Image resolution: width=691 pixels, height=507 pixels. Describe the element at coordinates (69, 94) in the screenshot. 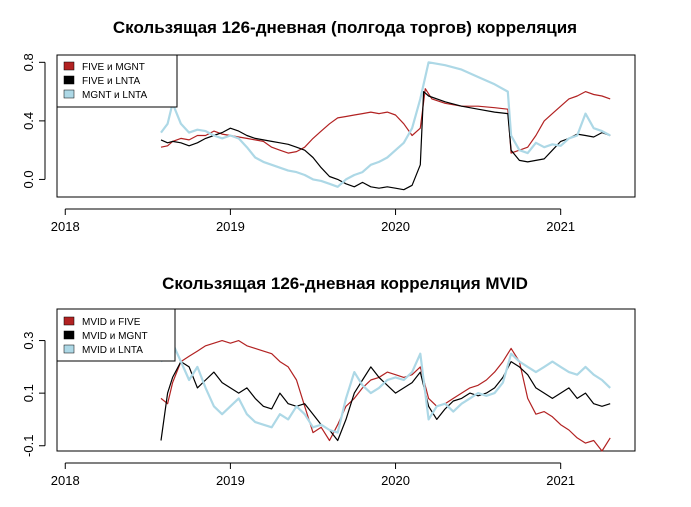

I see `legend-swatch-mgnt-lnta` at that location.